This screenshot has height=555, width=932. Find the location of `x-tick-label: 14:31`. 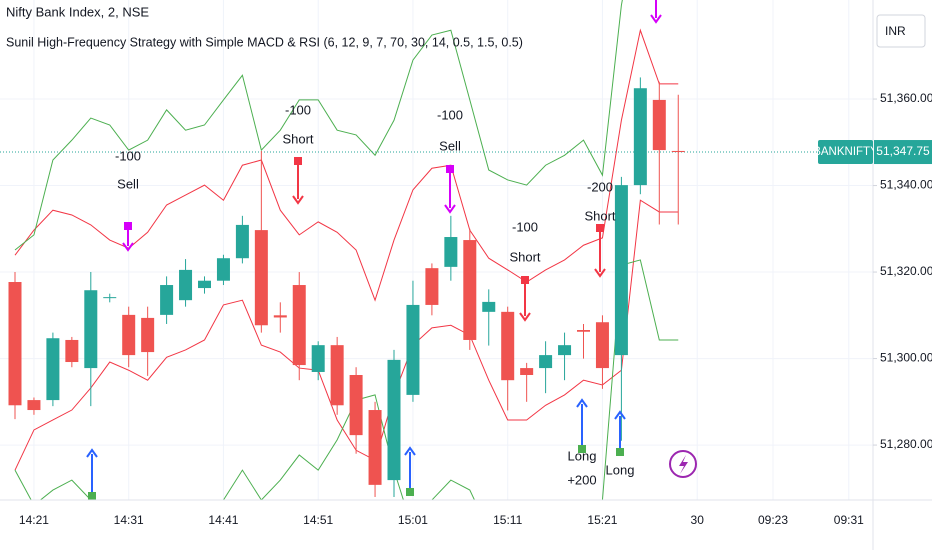

x-tick-label: 14:31 is located at coordinates (129, 520).